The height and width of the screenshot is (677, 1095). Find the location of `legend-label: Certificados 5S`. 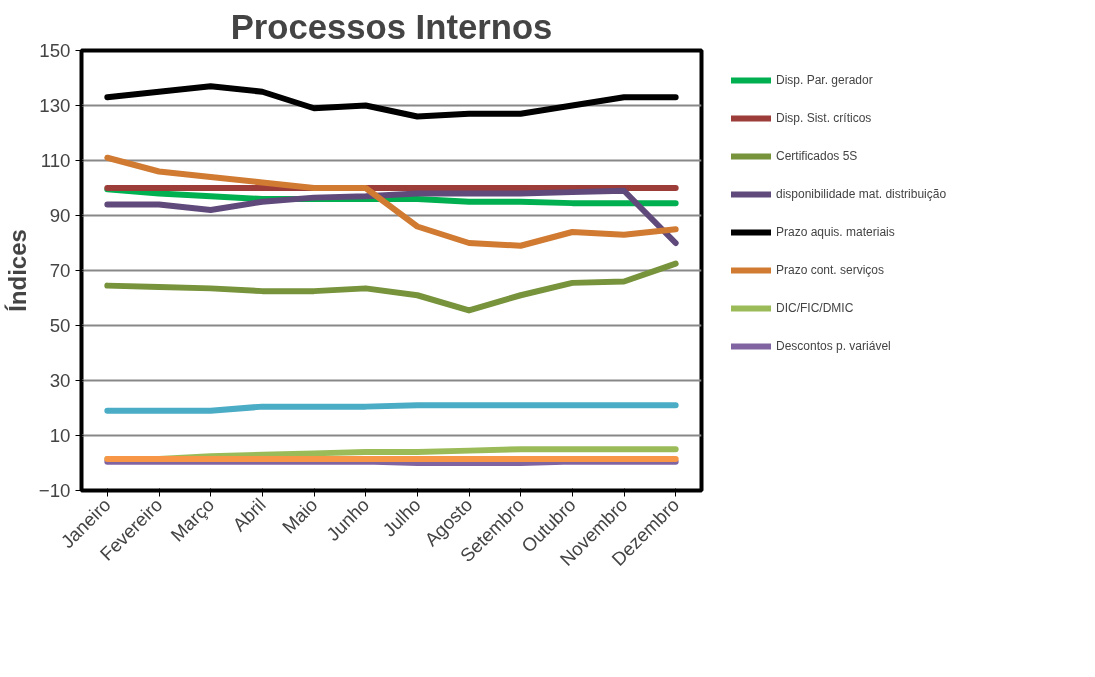

legend-label: Certificados 5S is located at coordinates (817, 156).